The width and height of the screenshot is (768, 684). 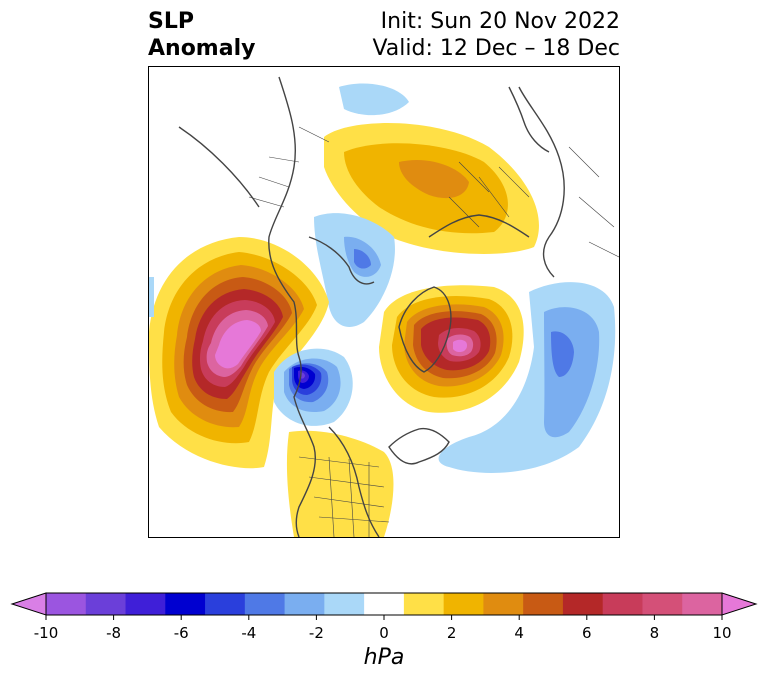 I want to click on colorbar-tick-label: -2, so click(x=316, y=633).